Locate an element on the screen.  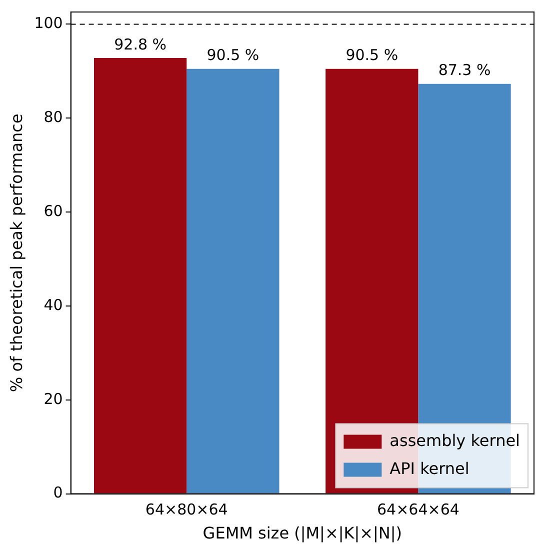
y-tick-label: 20 is located at coordinates (53, 399).